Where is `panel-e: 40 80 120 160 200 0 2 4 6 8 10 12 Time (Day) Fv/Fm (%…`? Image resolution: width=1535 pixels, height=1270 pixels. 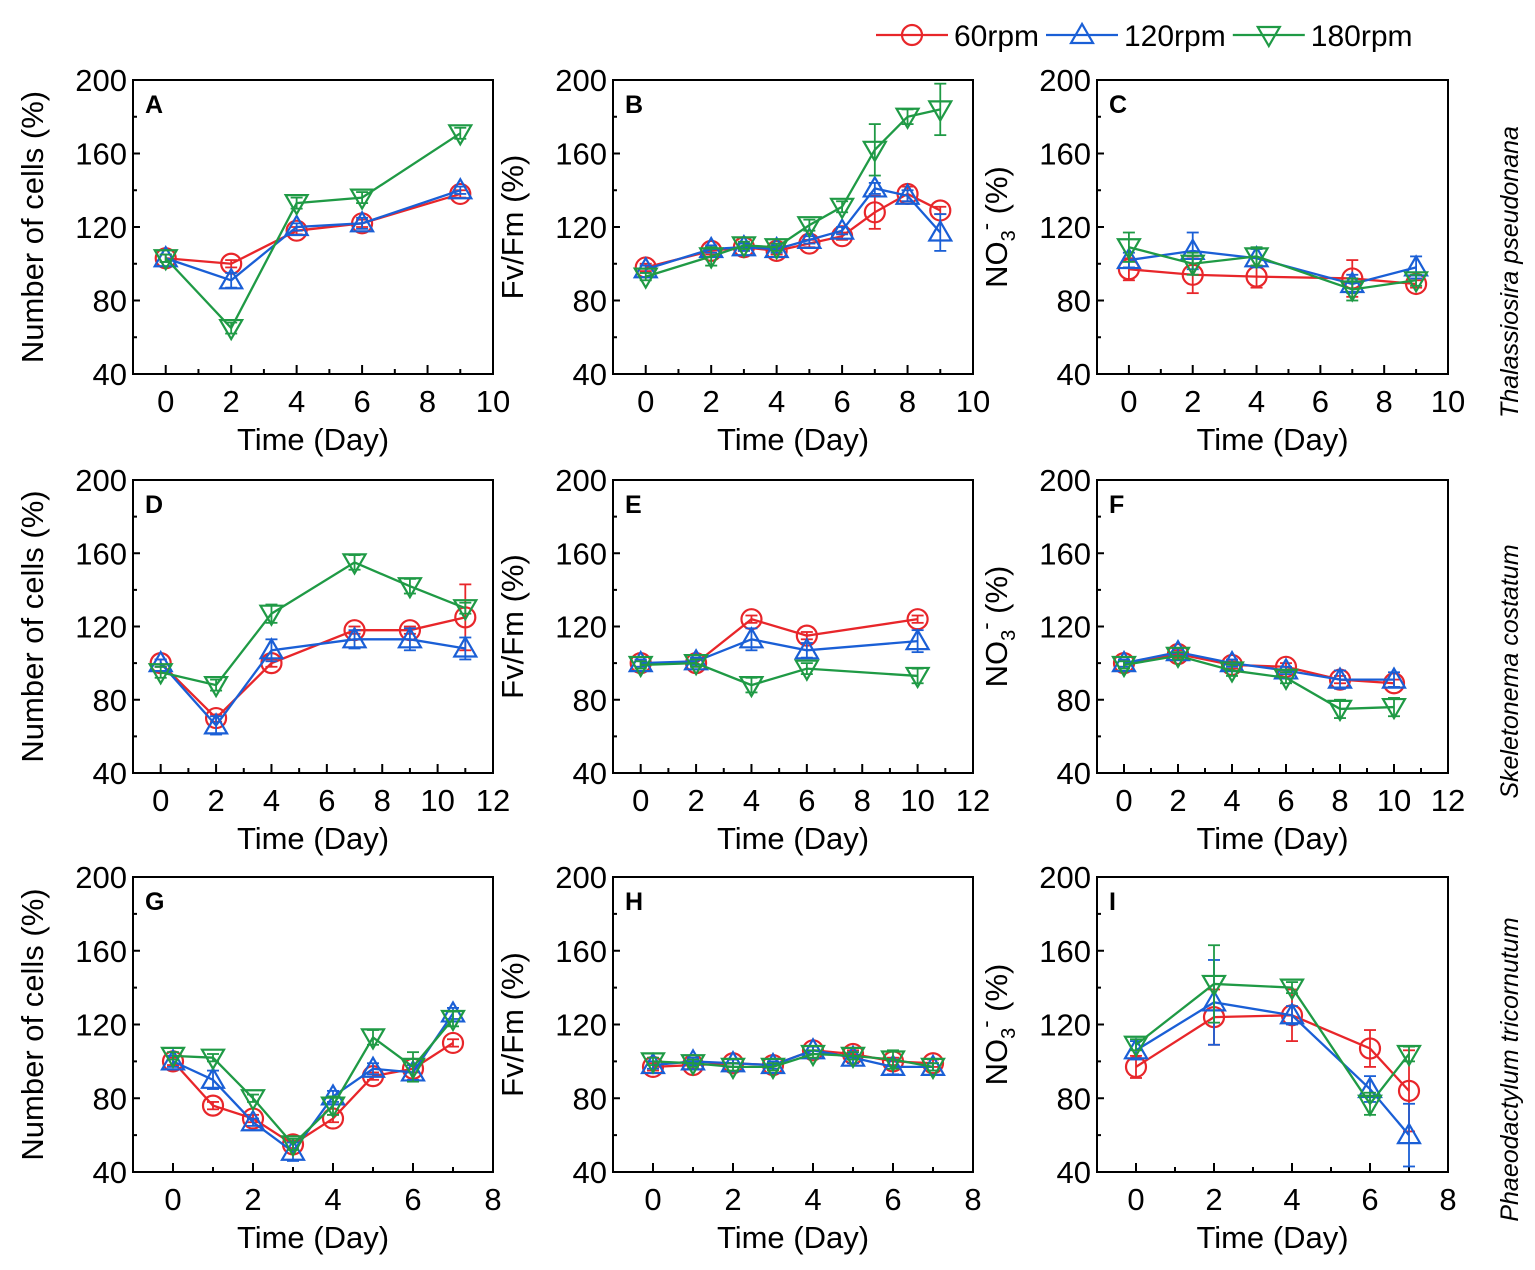
panel-e: 40 80 120 160 200 0 2 4 6 8 10 12 Time (Day) Fv/Fm (%… is located at coordinates (742, 659).